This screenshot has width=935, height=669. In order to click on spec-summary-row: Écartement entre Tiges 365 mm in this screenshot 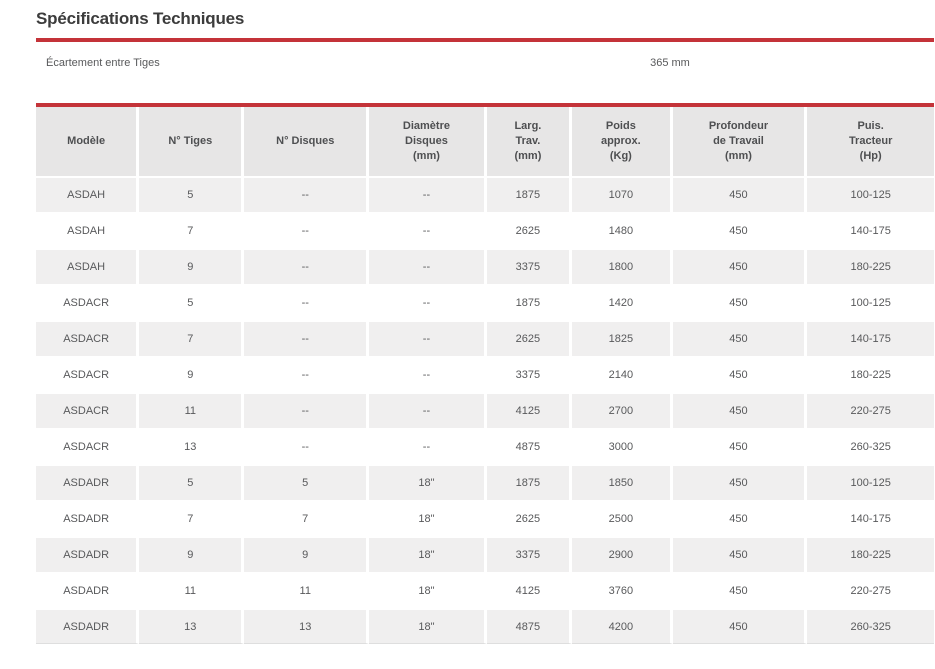, I will do `click(485, 72)`.